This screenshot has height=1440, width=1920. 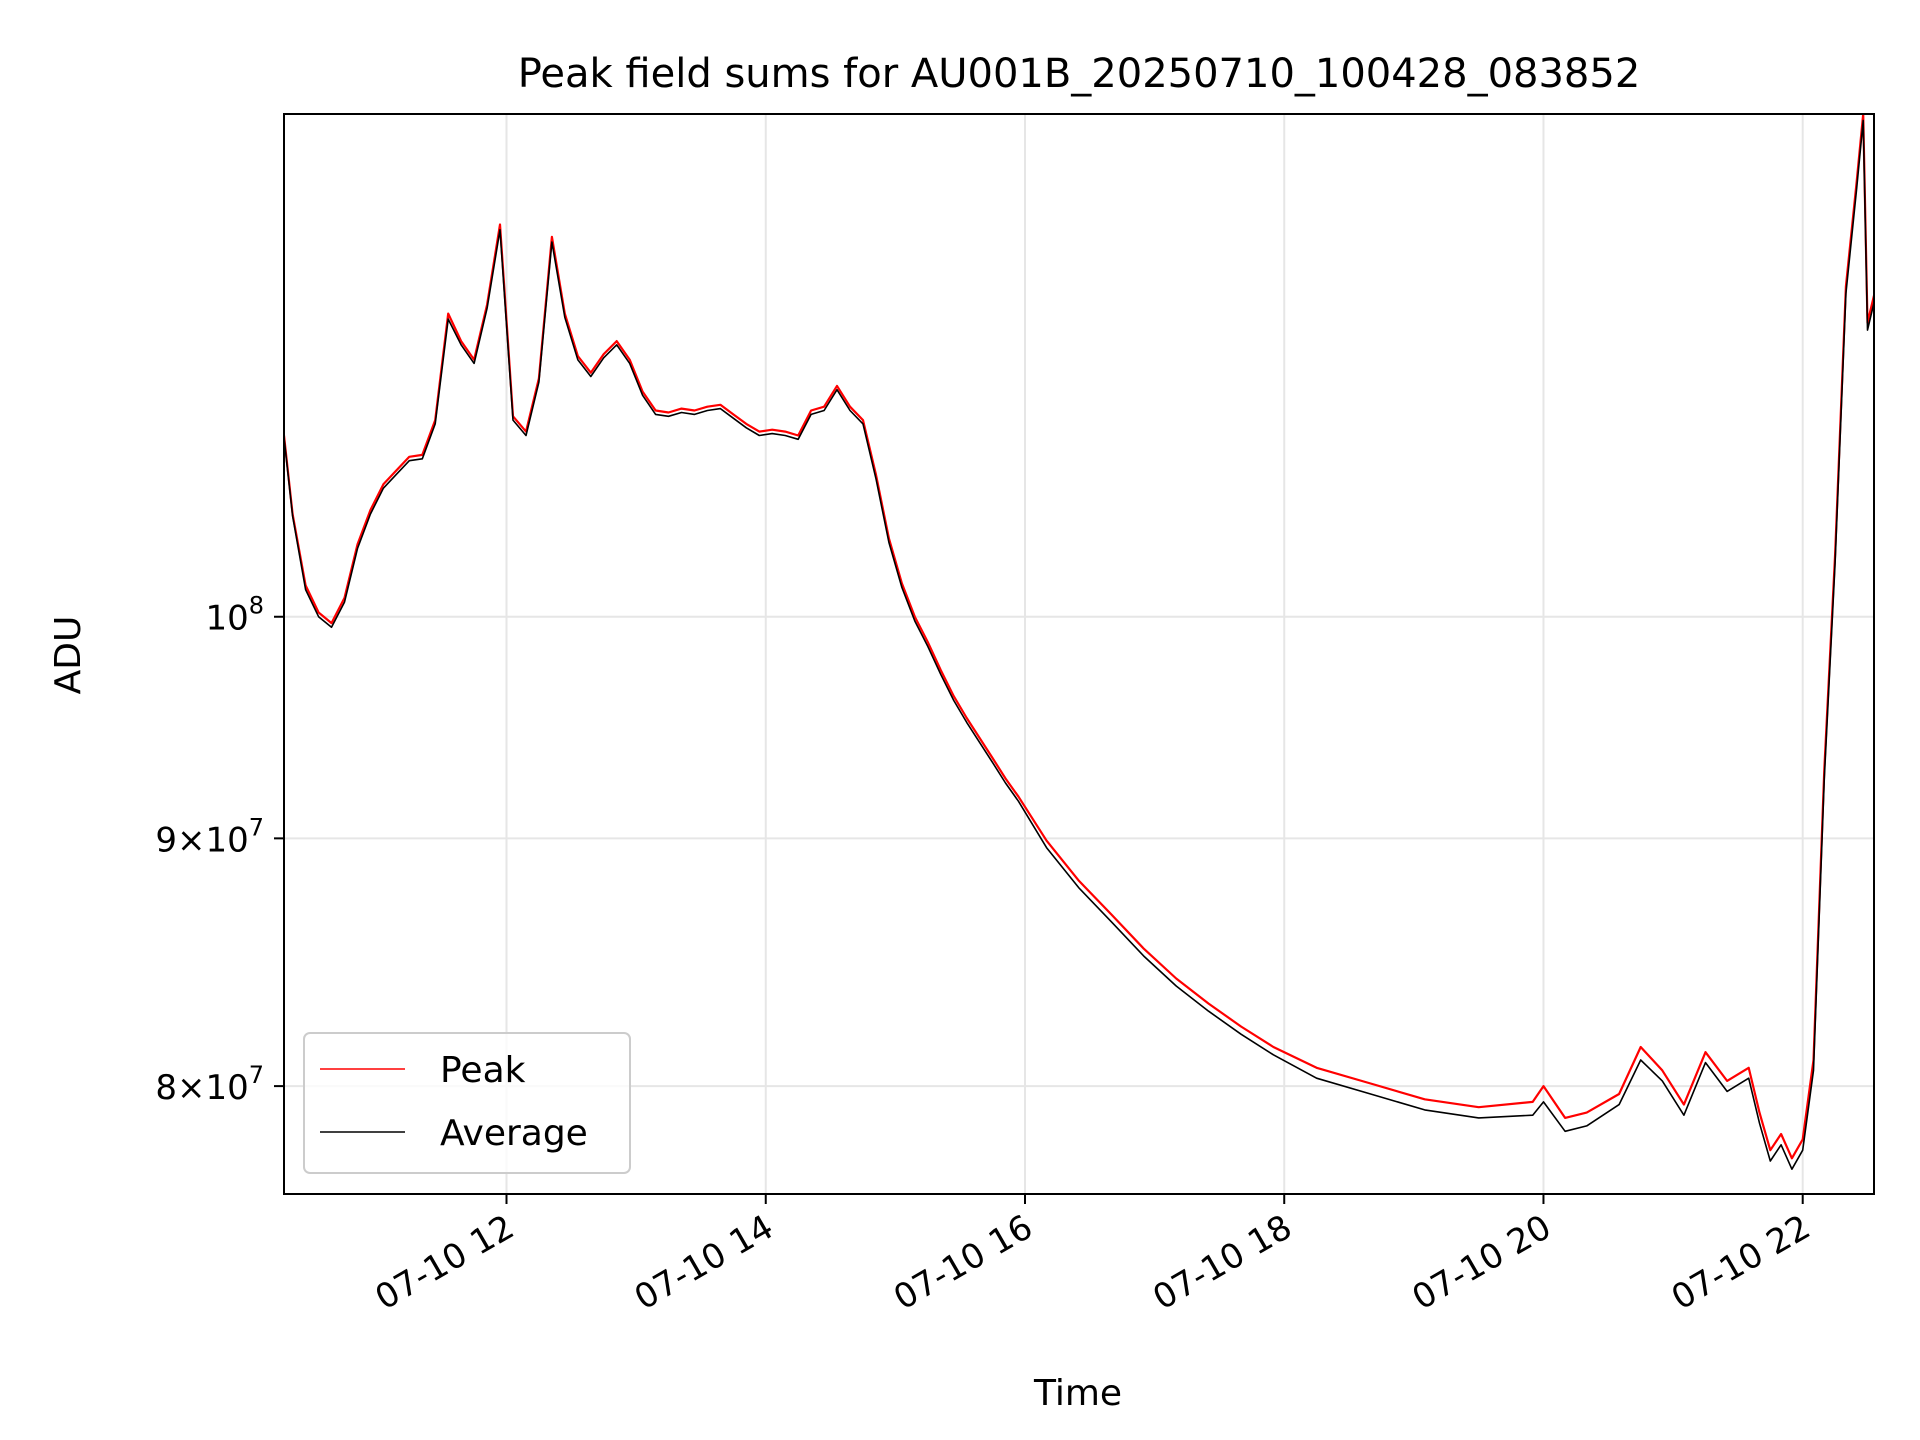 I want to click on legend-label-peak: Peak, so click(x=483, y=1070).